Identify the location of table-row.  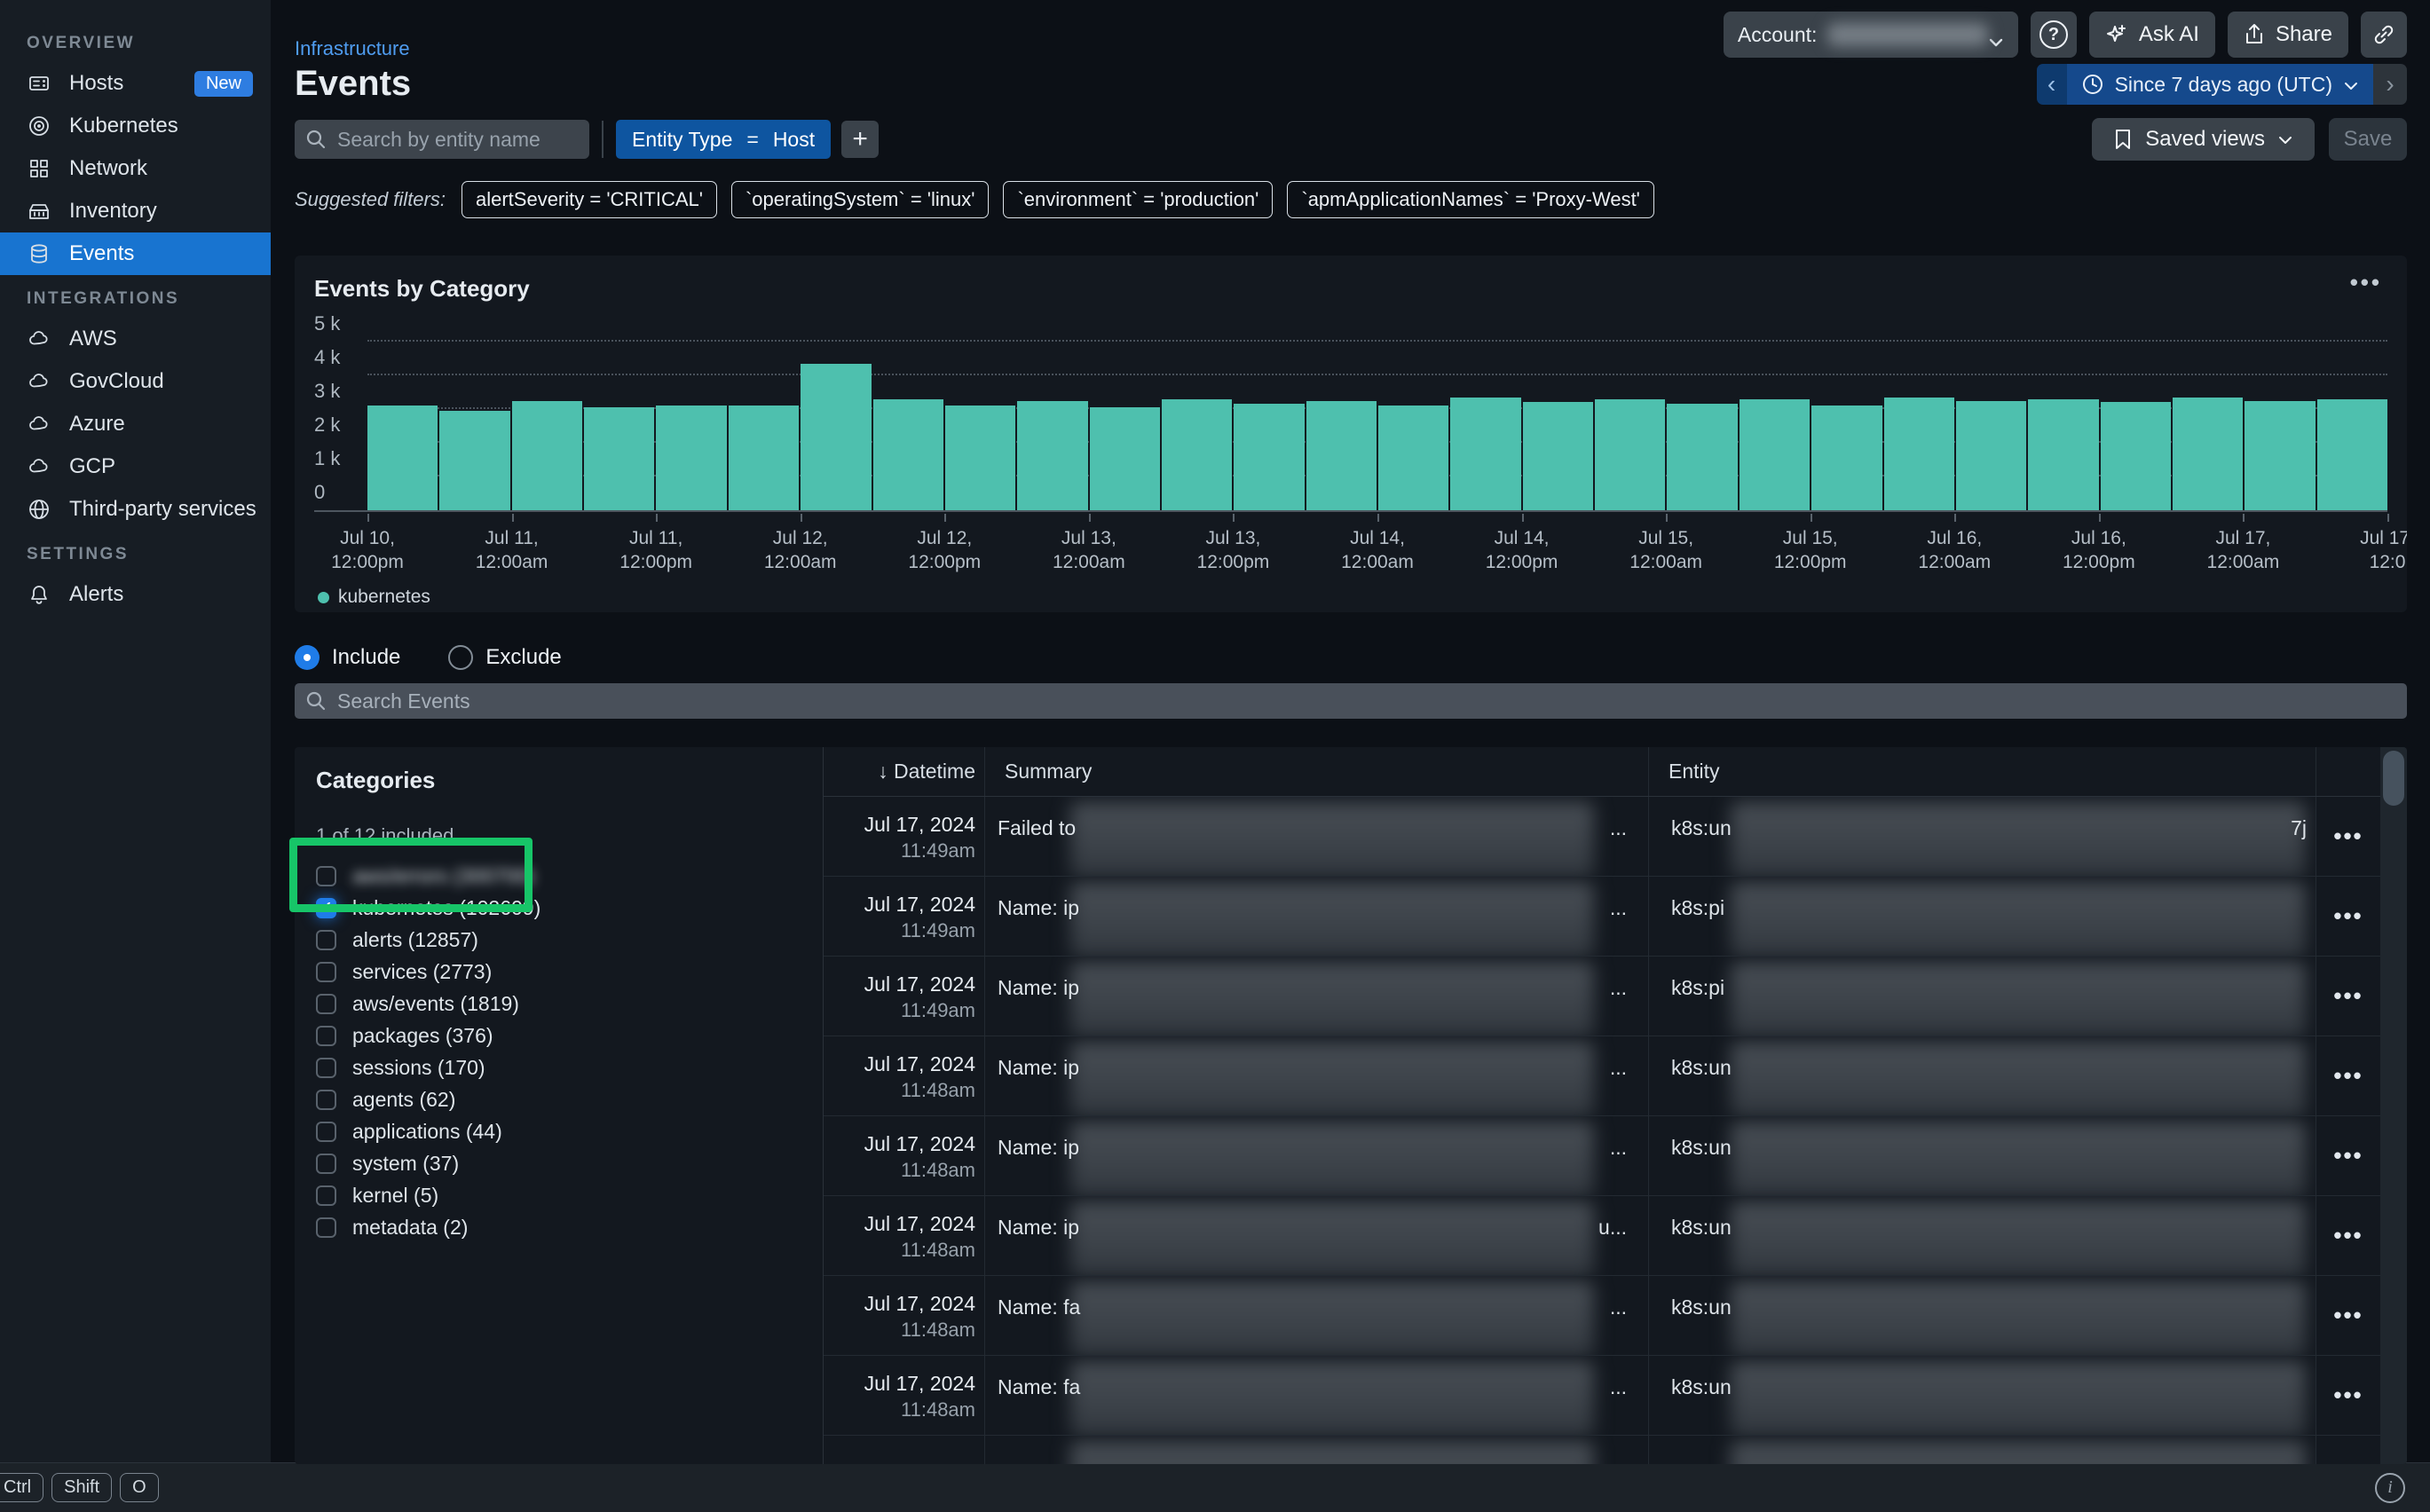
(1602, 1450).